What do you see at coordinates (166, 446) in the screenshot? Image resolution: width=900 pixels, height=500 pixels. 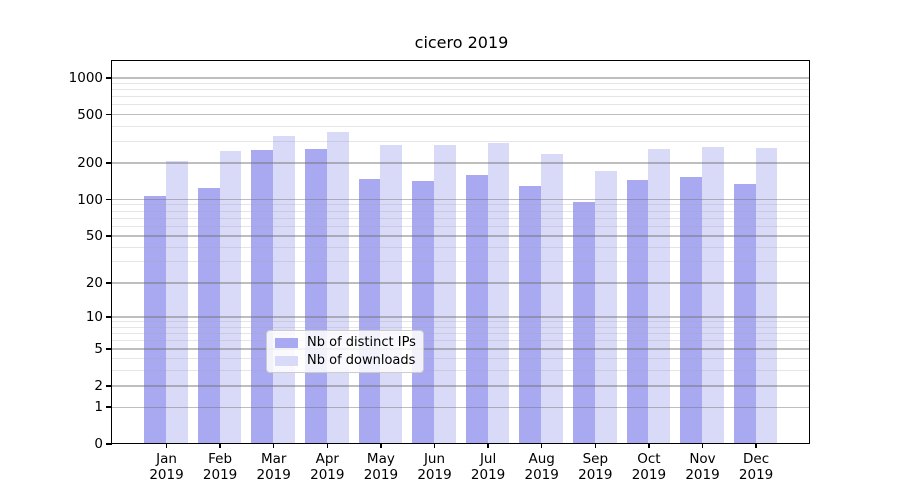 I see `x-tick-jan` at bounding box center [166, 446].